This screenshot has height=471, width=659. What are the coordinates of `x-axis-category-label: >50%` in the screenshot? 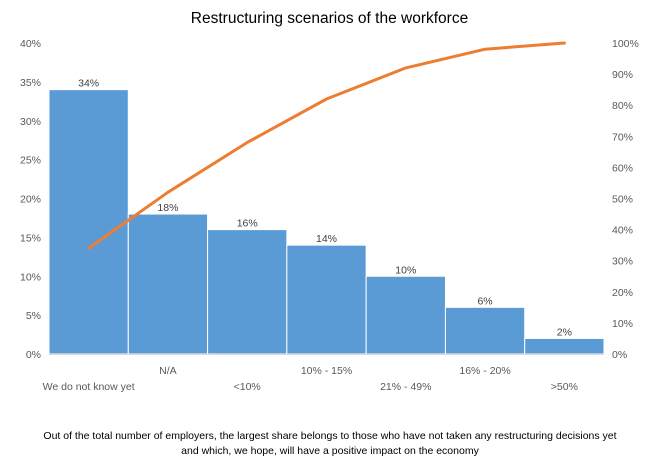 It's located at (564, 387).